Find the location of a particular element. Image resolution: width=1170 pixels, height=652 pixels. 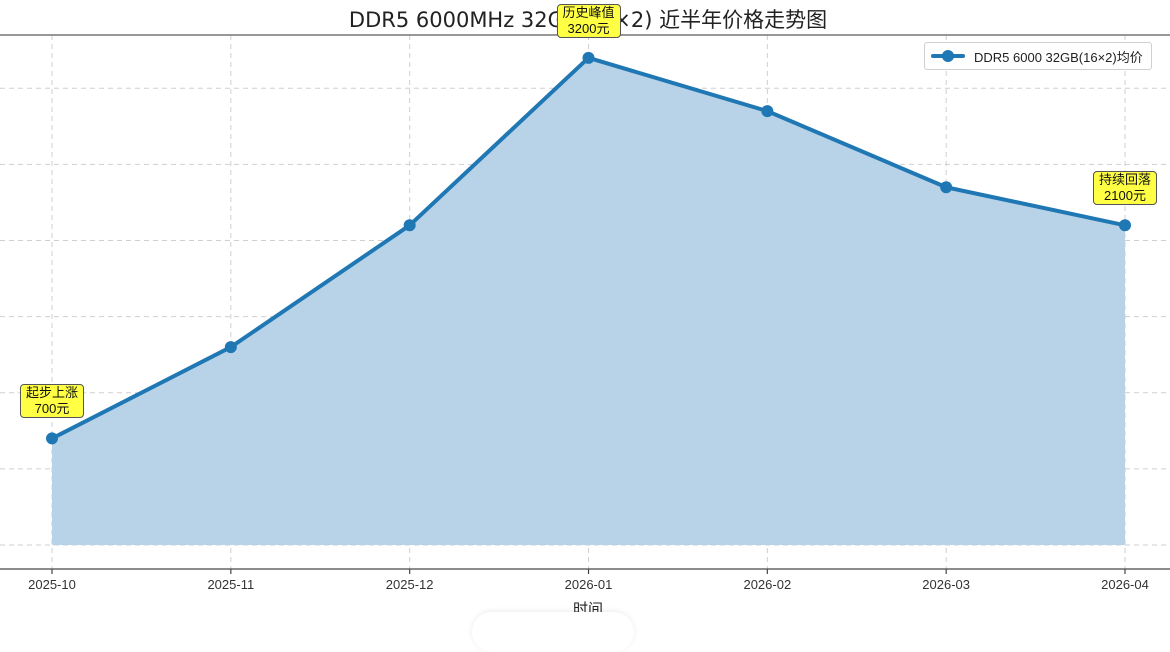

x-tick-label: 2025-12 is located at coordinates (409, 584).